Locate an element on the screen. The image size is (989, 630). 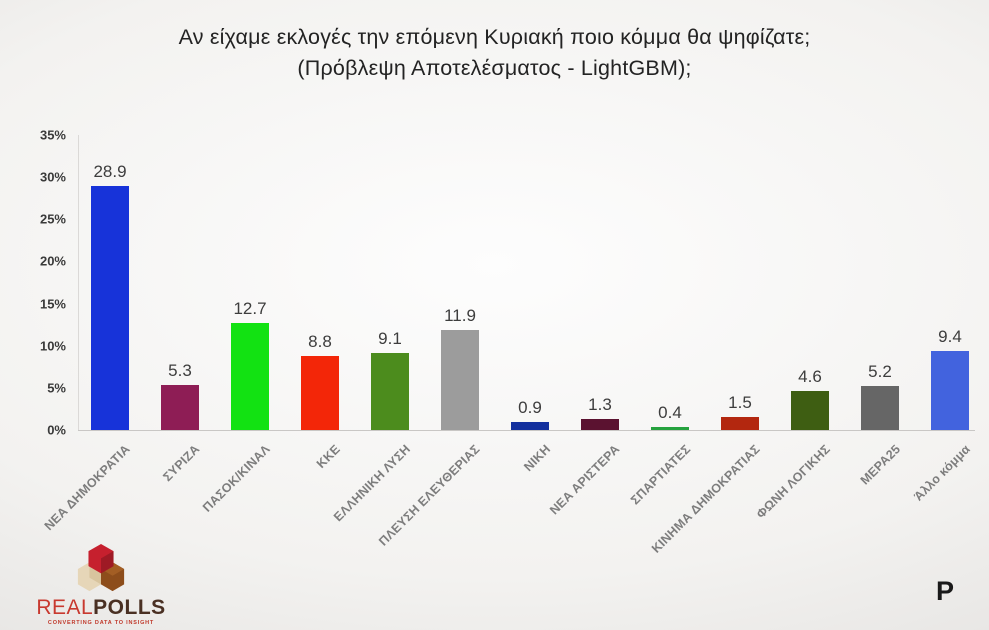
bar-value-label: 1.3 is located at coordinates (600, 405).